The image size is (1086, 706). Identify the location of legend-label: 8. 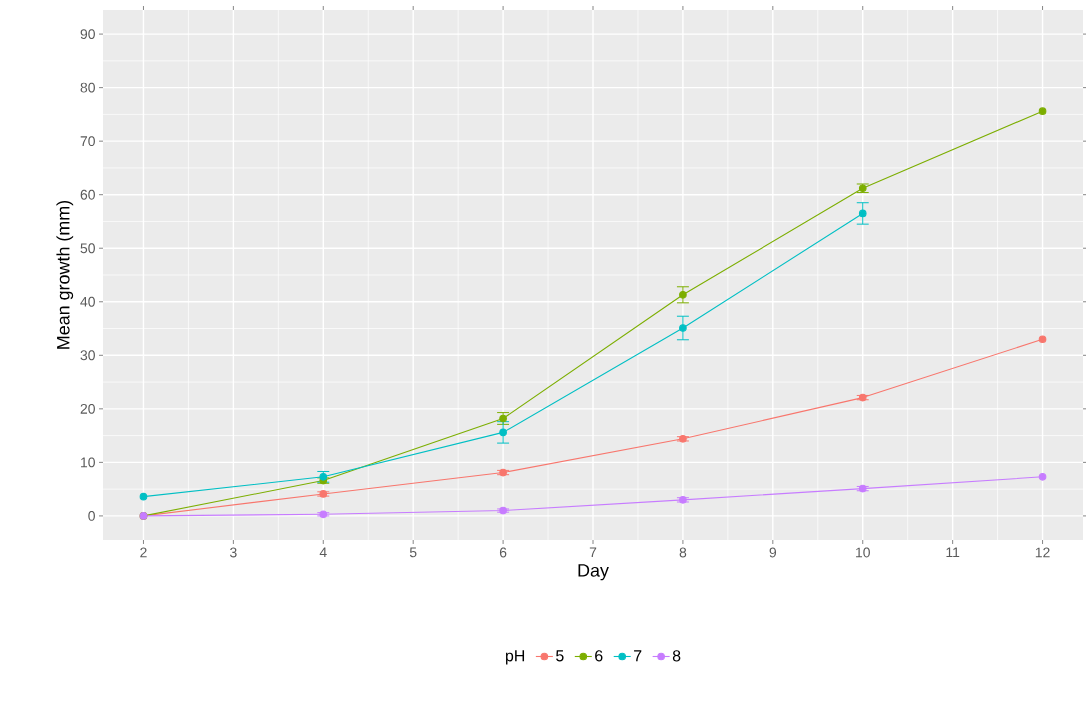
(676, 656).